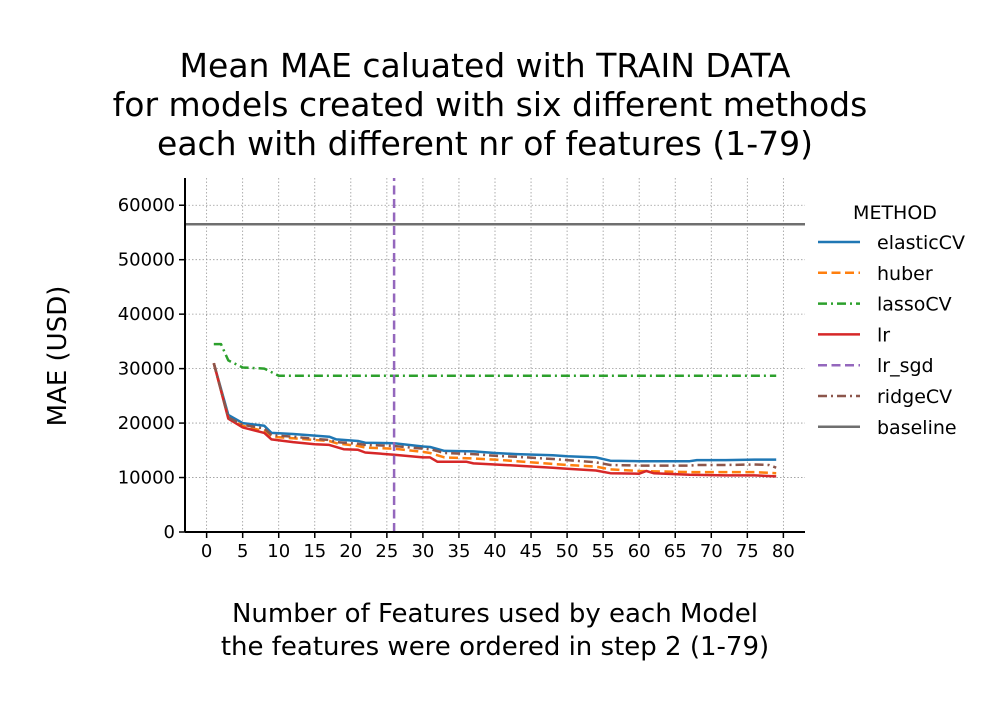  What do you see at coordinates (639, 551) in the screenshot?
I see `x-tick-label: 60` at bounding box center [639, 551].